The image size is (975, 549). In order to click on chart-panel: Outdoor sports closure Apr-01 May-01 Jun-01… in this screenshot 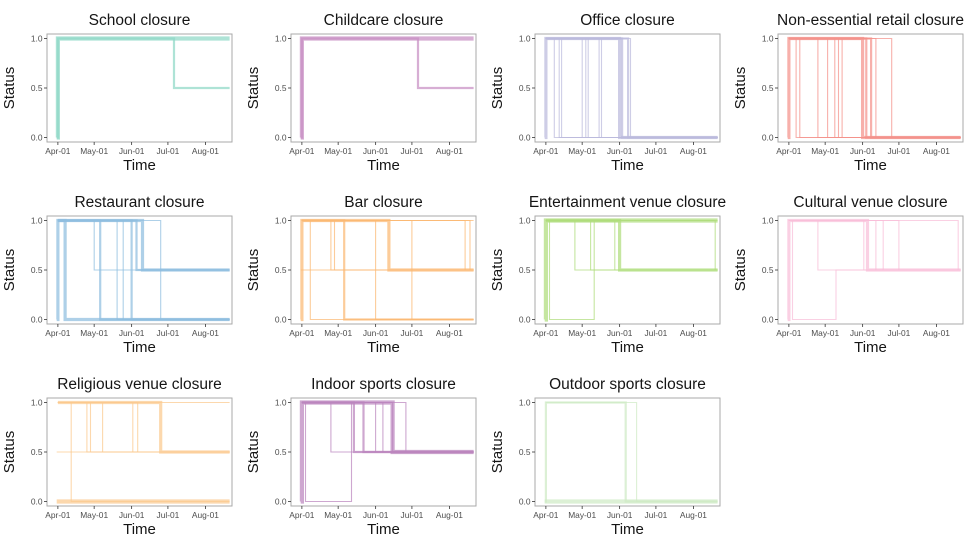, I will do `click(604, 457)`.